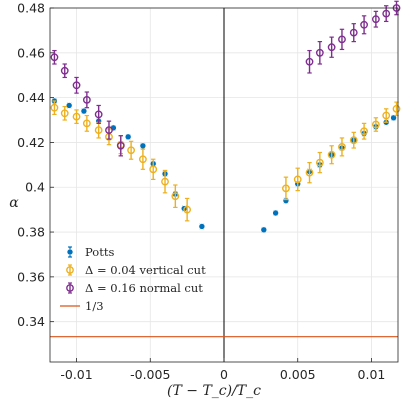  Describe the element at coordinates (31, 97) in the screenshot. I see `y-tick-label-5: 0.44` at that location.